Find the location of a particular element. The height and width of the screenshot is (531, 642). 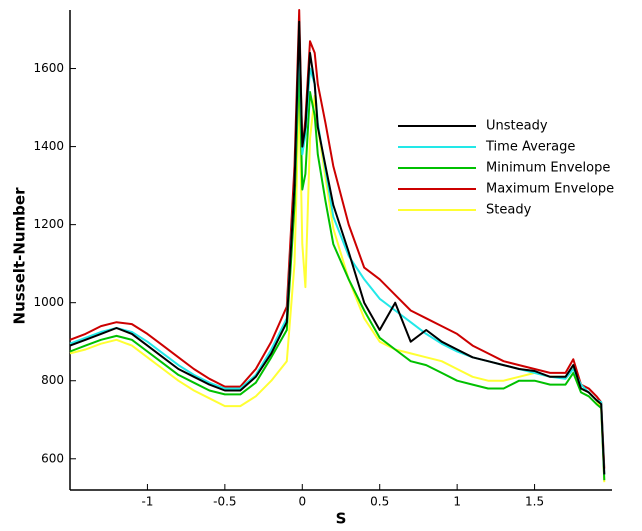

x-axis-title: S is located at coordinates (341, 519).